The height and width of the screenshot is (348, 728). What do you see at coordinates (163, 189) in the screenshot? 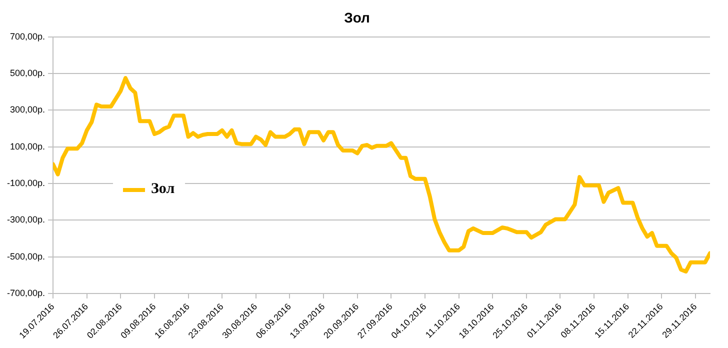
I see `legend-label: Зол` at bounding box center [163, 189].